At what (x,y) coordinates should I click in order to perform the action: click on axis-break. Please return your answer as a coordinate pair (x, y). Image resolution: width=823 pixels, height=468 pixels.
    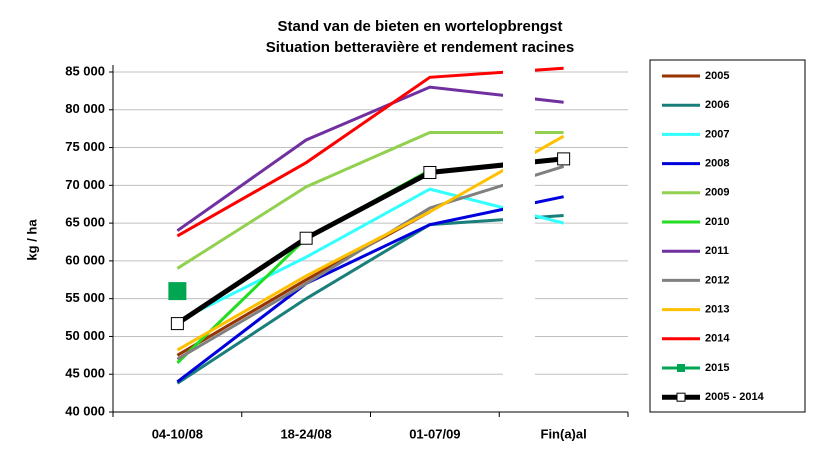
    Looking at the image, I should click on (519, 238).